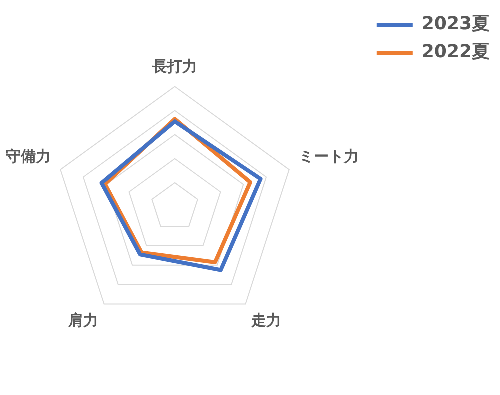  I want to click on legend-label: 2022夏, so click(456, 52).